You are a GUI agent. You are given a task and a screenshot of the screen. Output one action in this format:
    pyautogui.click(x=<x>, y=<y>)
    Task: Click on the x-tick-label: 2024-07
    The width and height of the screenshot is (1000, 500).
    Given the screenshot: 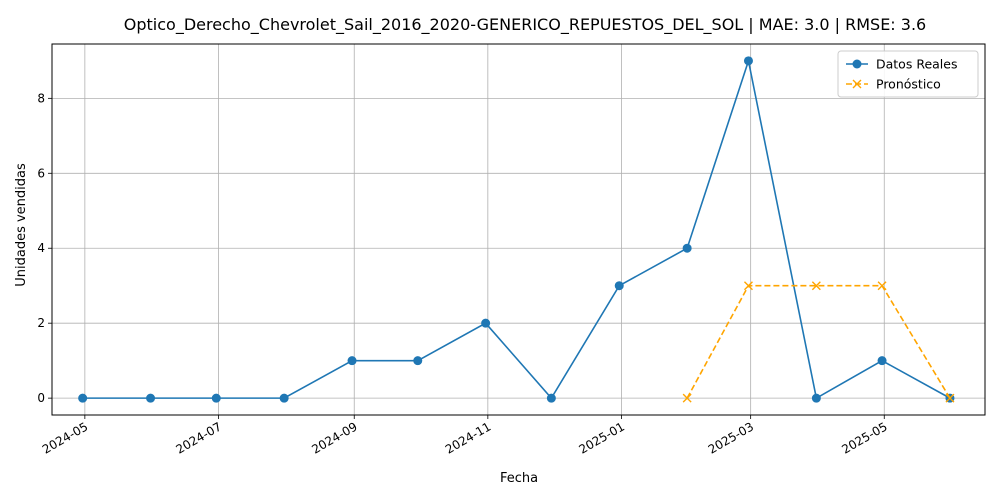 What is the action you would take?
    pyautogui.click(x=199, y=437)
    